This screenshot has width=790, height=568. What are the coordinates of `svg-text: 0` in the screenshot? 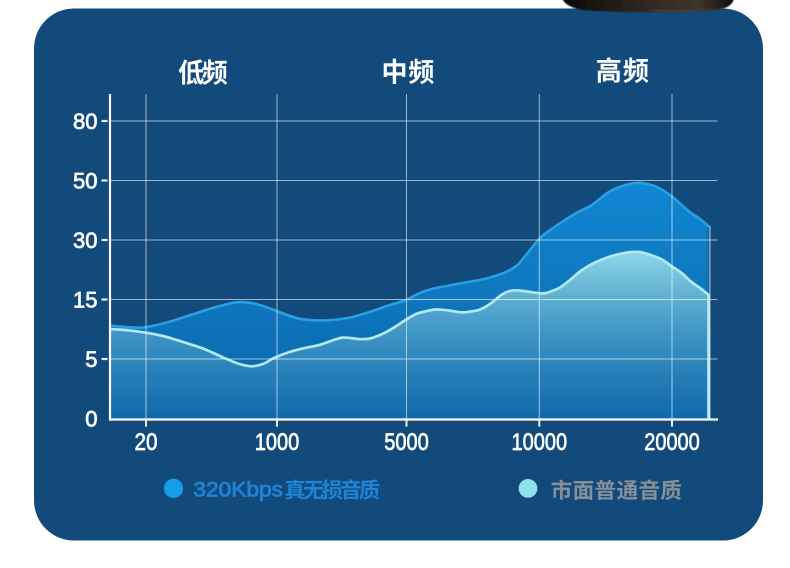 It's located at (91, 419).